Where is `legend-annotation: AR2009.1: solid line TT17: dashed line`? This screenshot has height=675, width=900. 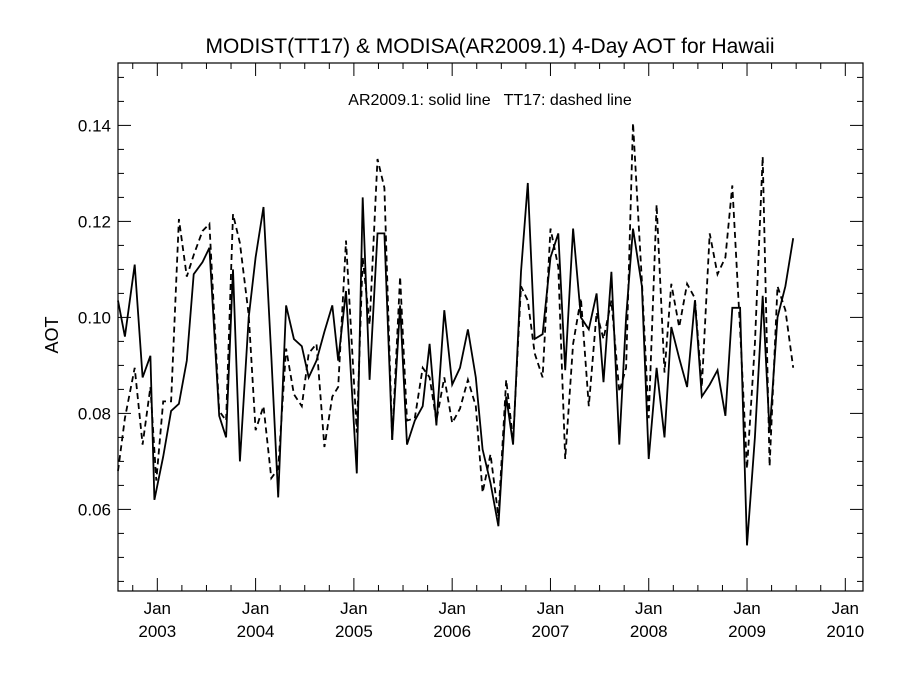
legend-annotation: AR2009.1: solid line TT17: dashed line is located at coordinates (490, 100).